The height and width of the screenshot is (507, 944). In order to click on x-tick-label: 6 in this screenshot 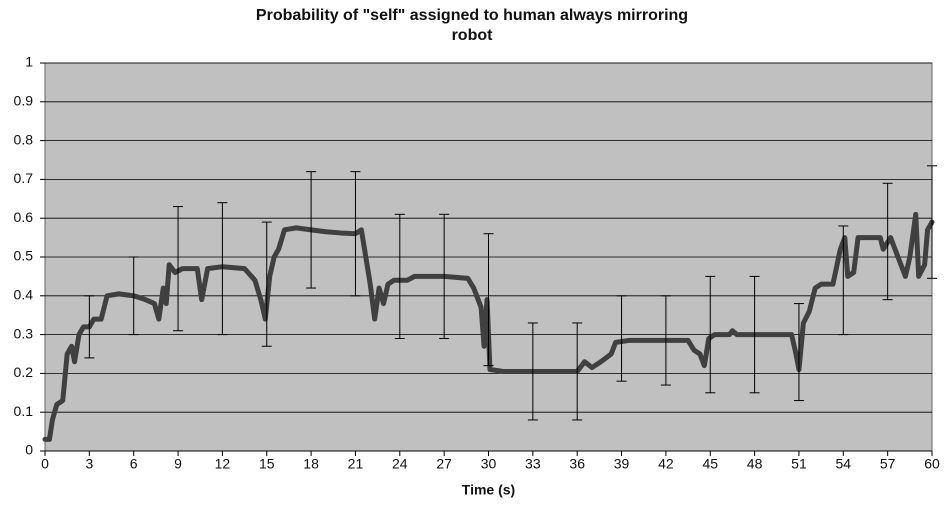, I will do `click(134, 464)`.